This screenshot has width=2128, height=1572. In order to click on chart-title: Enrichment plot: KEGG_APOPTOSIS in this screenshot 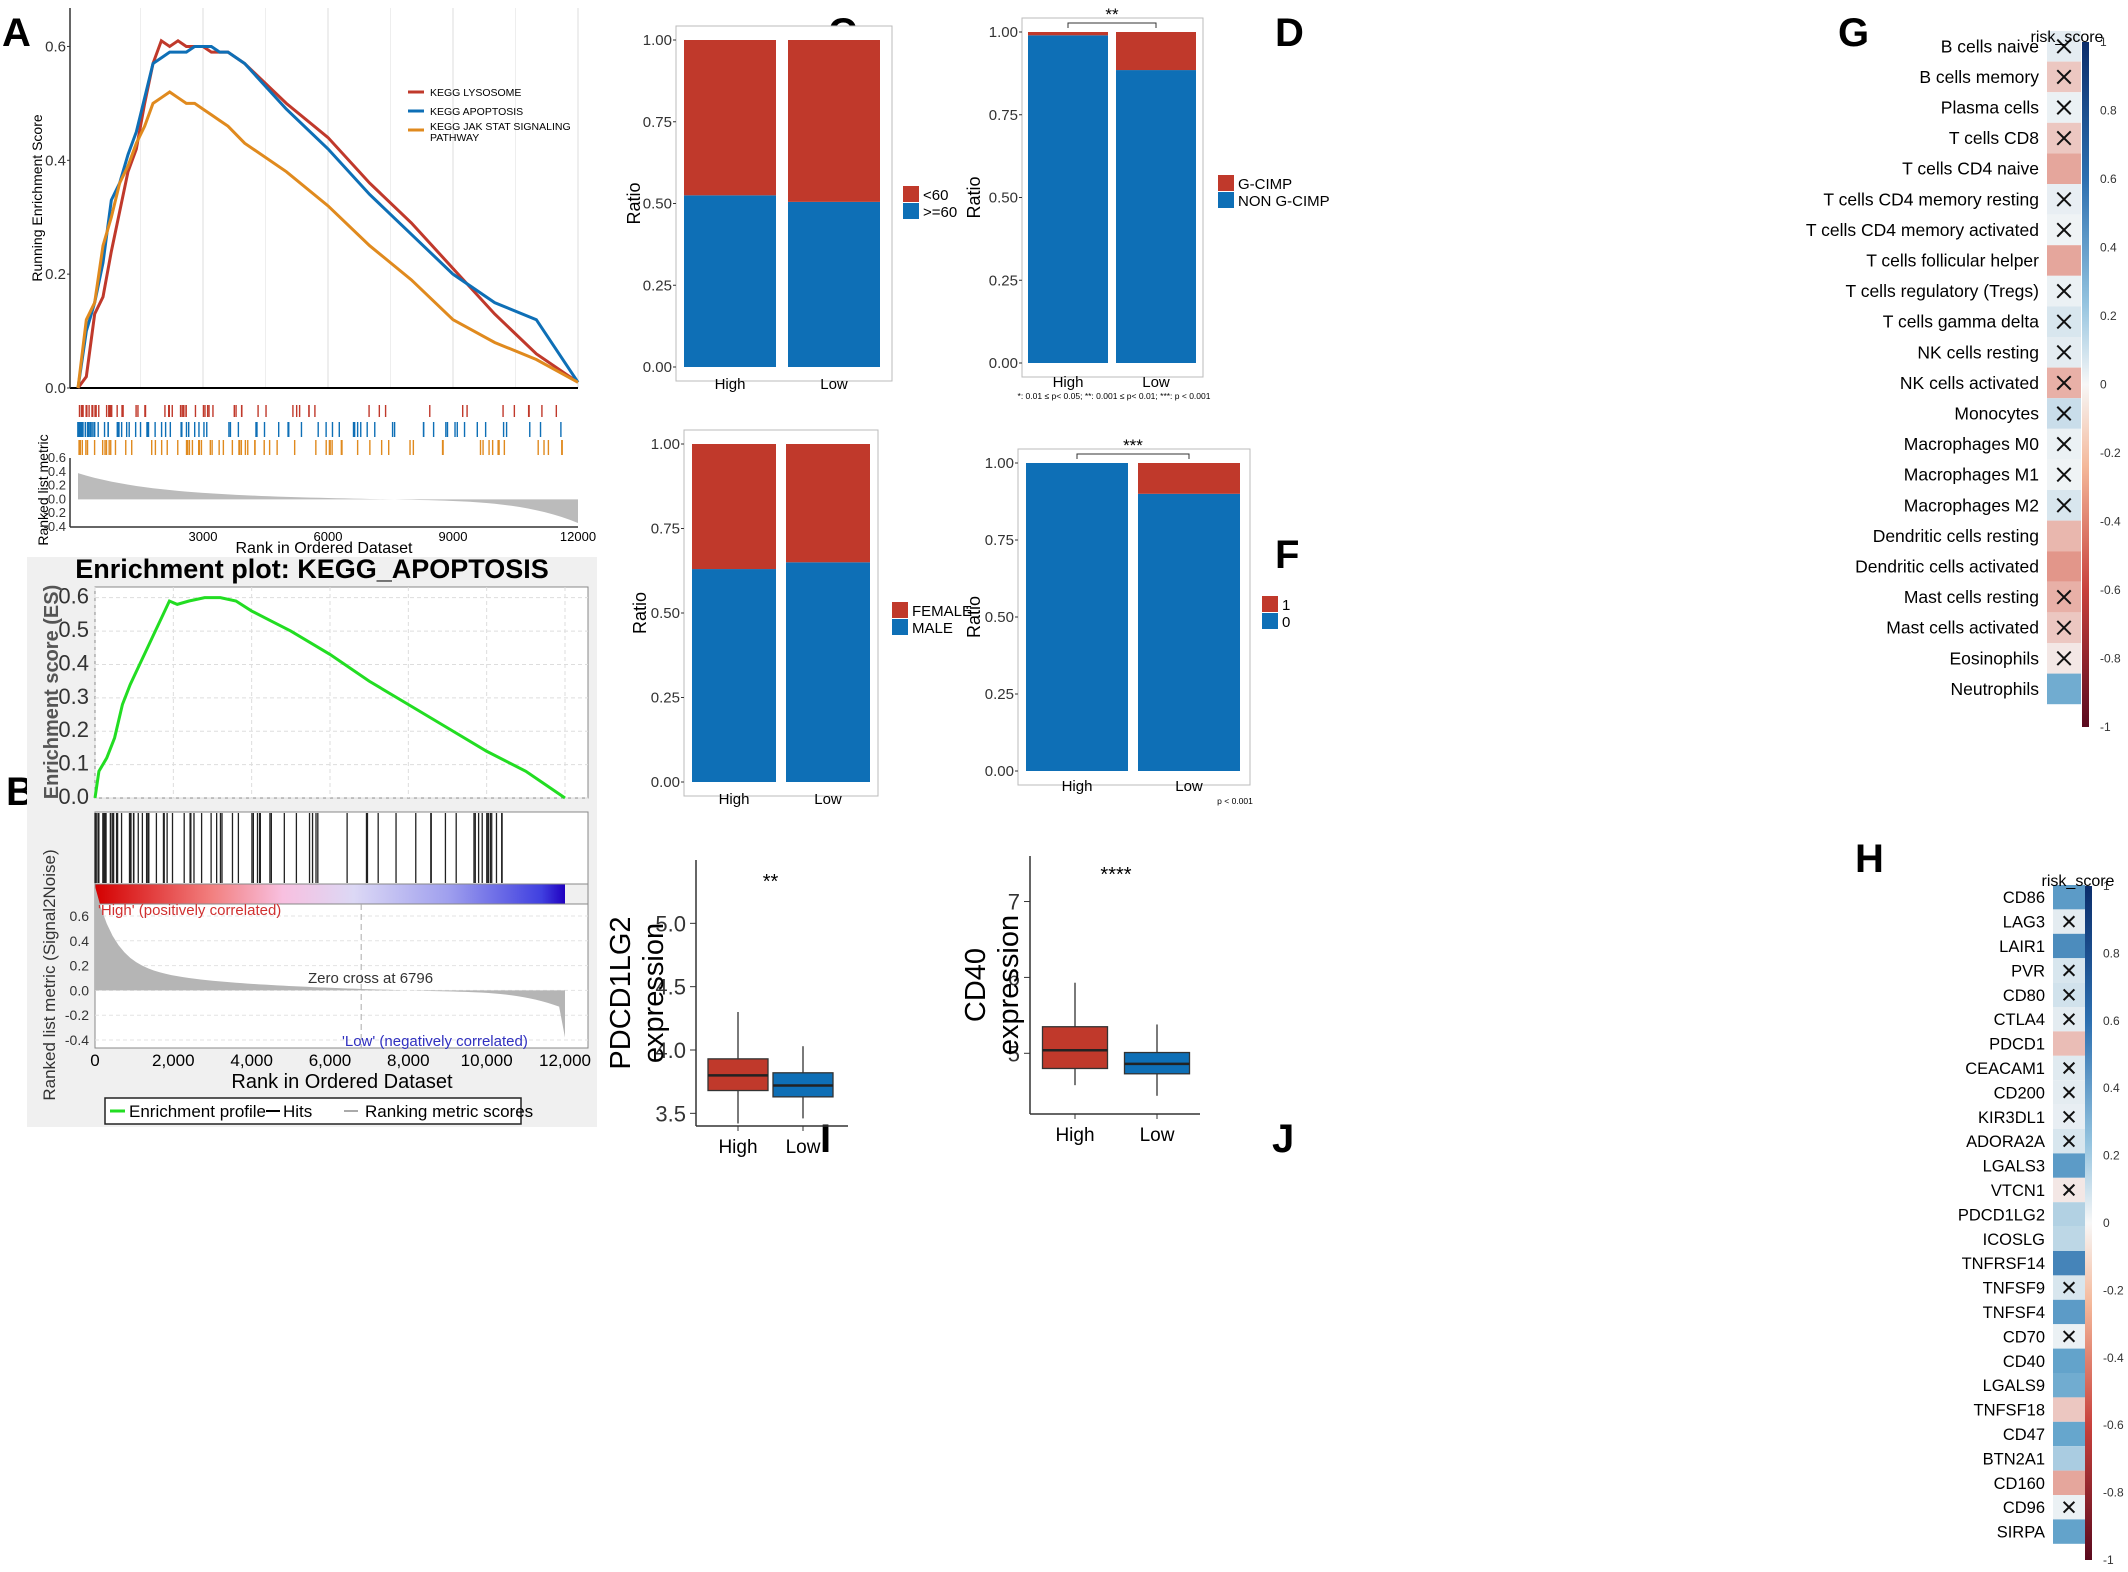, I will do `click(312, 569)`.